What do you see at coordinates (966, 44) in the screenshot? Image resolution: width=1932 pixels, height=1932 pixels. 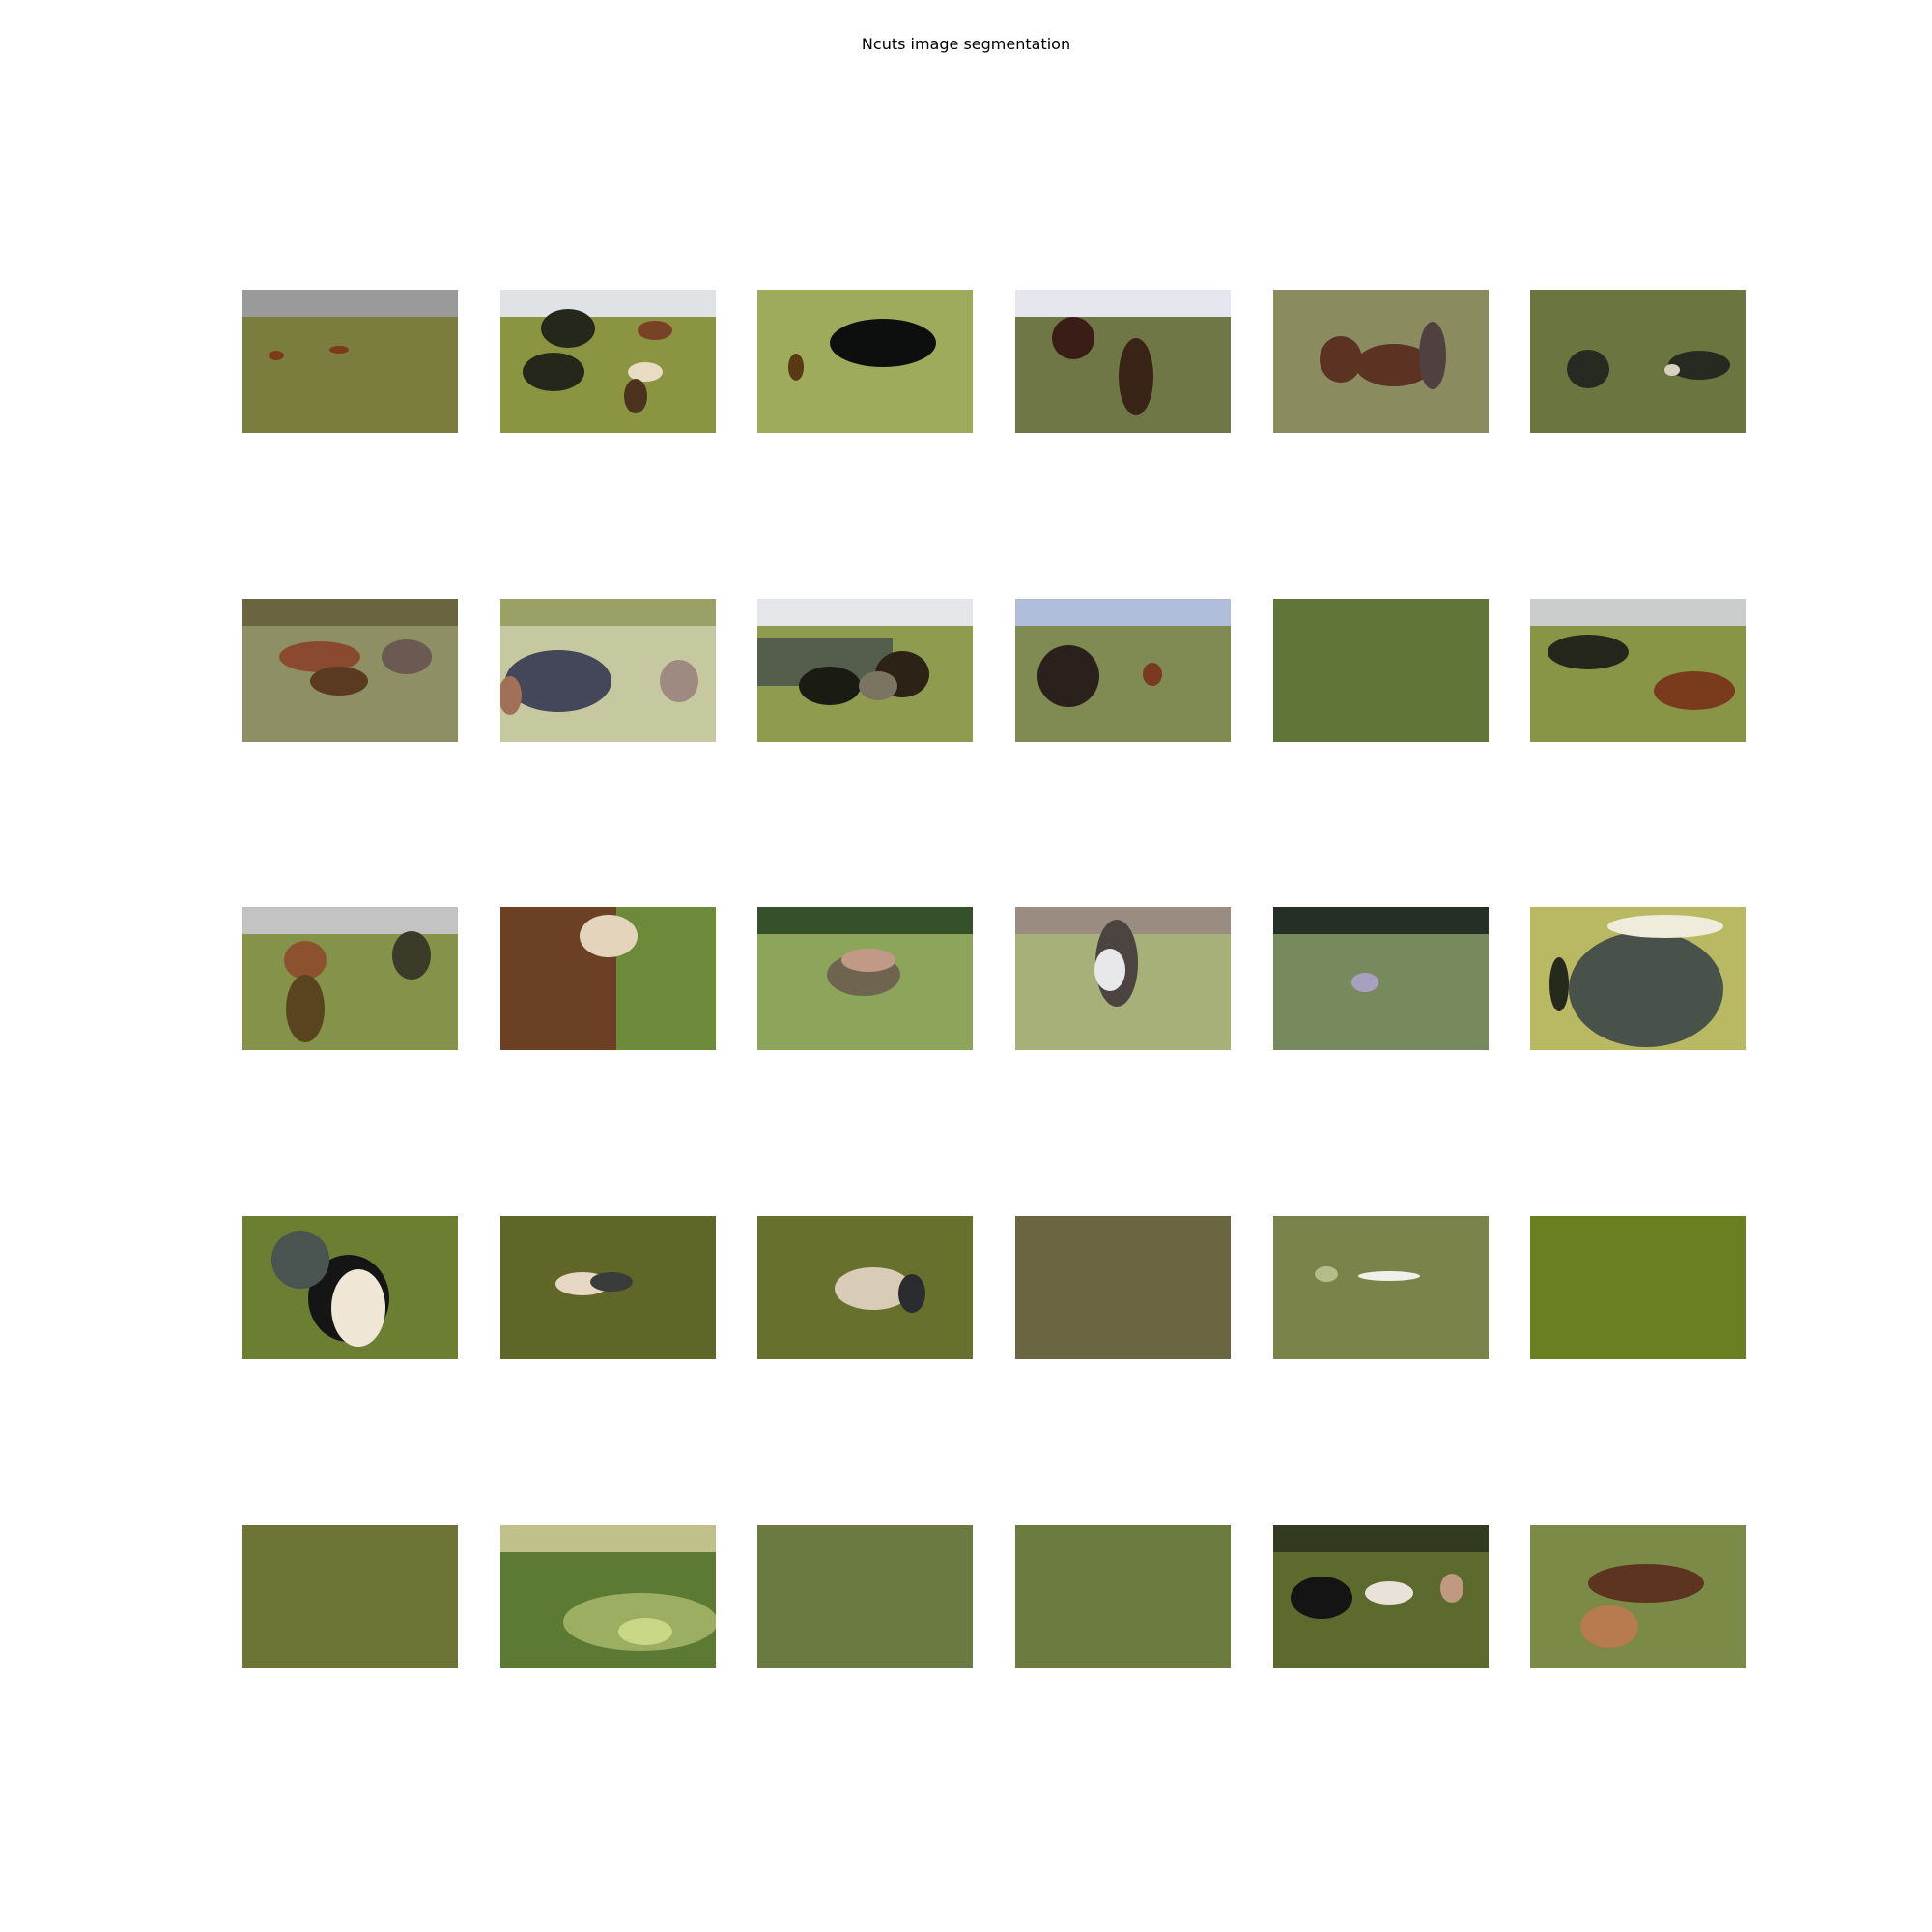 I see `figure-title: Ncuts image segmentation` at bounding box center [966, 44].